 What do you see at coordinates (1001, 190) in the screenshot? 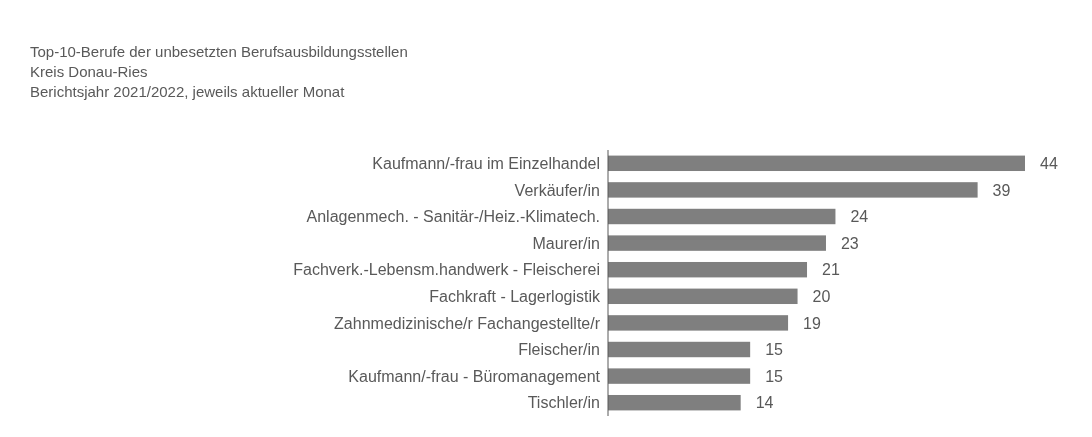
I see `data-label: 39` at bounding box center [1001, 190].